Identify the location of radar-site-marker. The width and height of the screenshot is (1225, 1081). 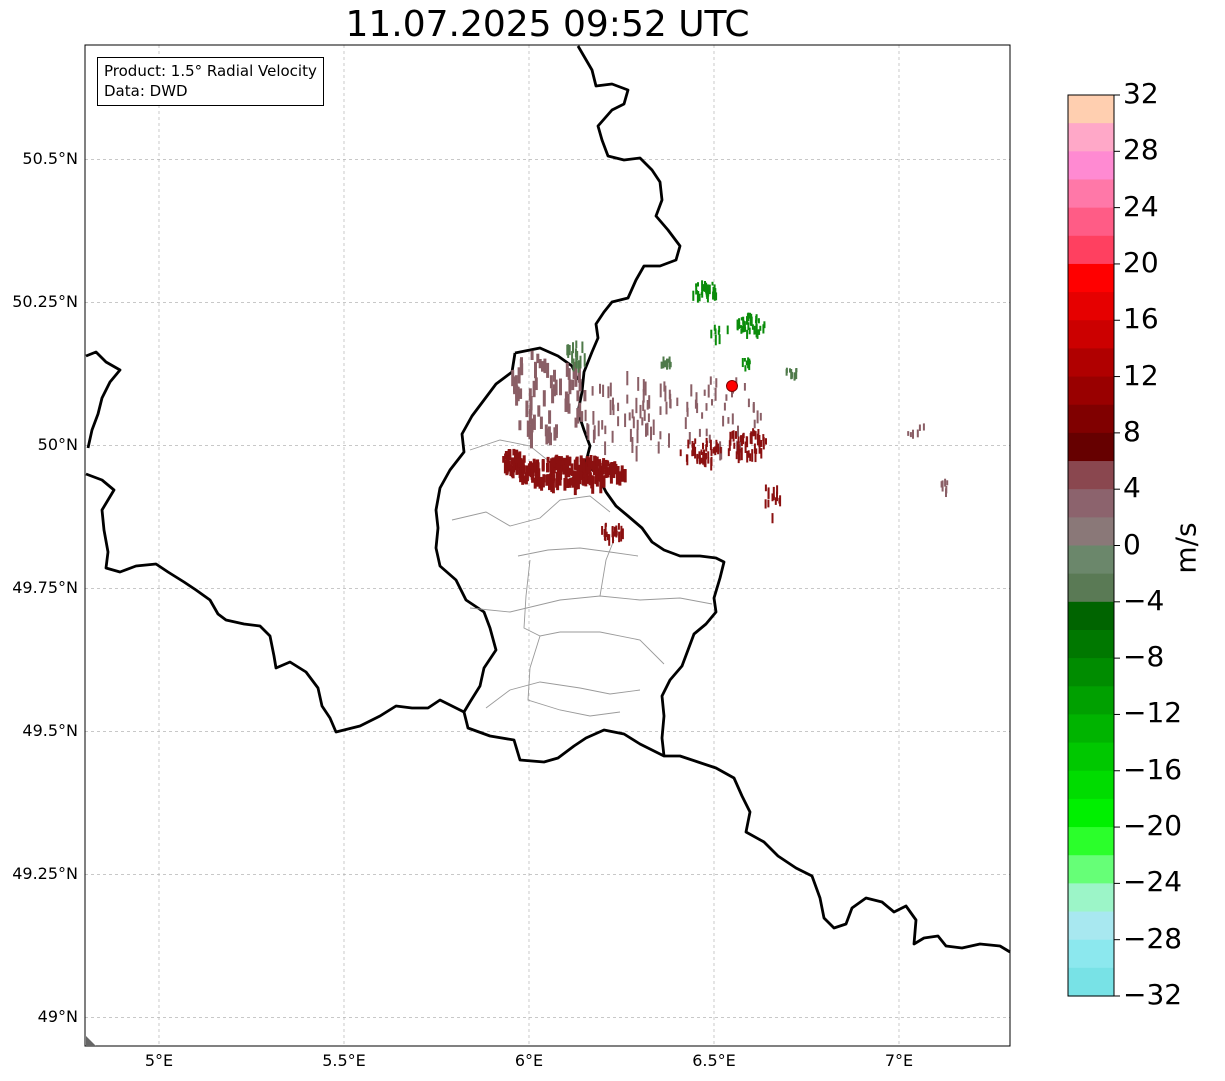
(732, 386).